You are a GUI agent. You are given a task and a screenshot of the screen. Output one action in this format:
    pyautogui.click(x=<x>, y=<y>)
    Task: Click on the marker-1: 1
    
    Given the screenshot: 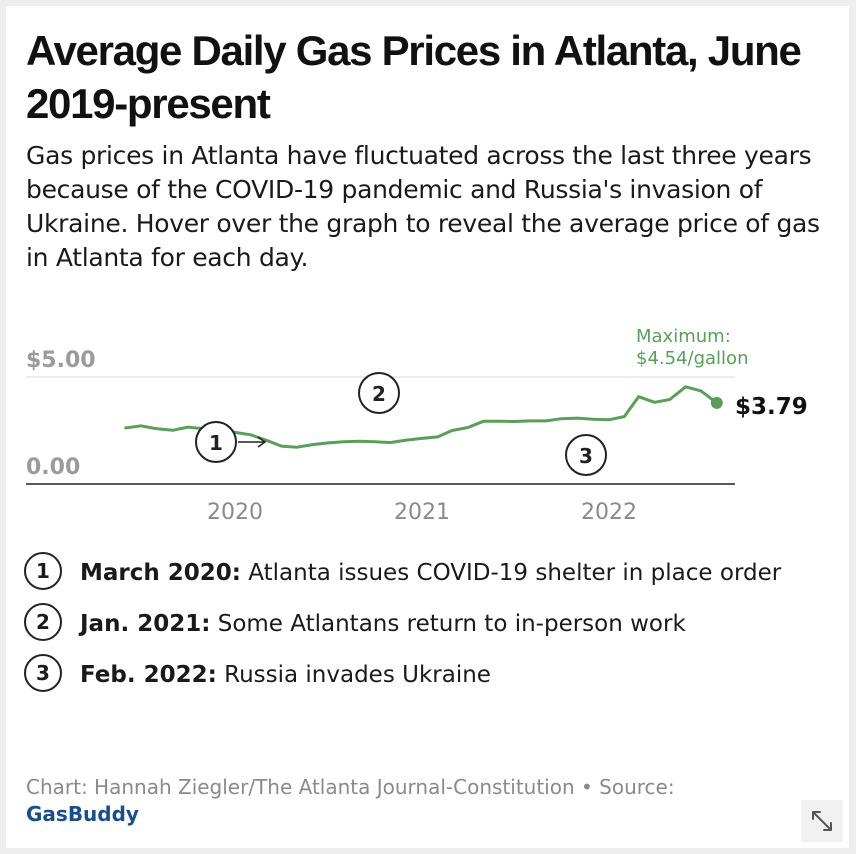 What is the action you would take?
    pyautogui.click(x=231, y=442)
    